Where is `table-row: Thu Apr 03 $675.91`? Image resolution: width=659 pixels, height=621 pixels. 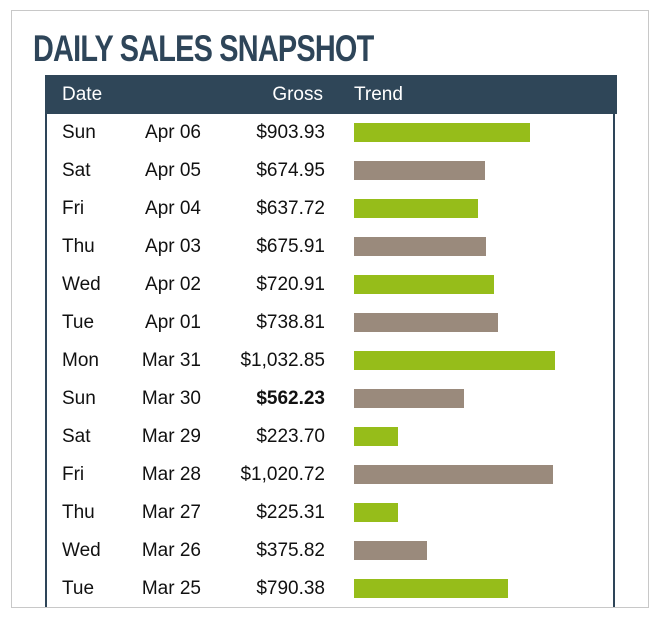 table-row: Thu Apr 03 $675.91 is located at coordinates (330, 247).